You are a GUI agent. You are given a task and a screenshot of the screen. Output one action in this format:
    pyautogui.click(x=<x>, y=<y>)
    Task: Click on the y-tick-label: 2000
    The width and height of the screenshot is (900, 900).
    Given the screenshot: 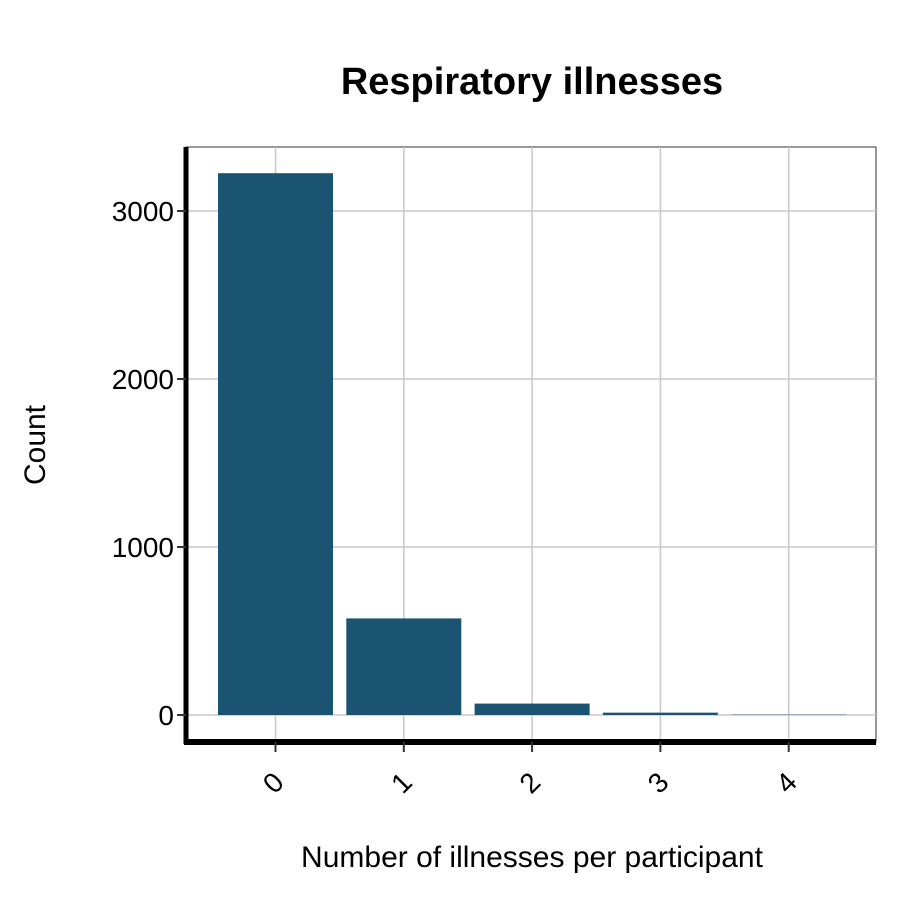 What is the action you would take?
    pyautogui.click(x=143, y=379)
    